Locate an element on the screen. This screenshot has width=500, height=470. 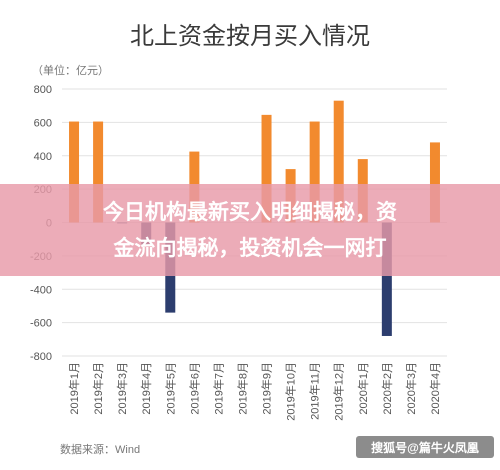
x-tick-label: 2019年12月 is located at coordinates (339, 391).